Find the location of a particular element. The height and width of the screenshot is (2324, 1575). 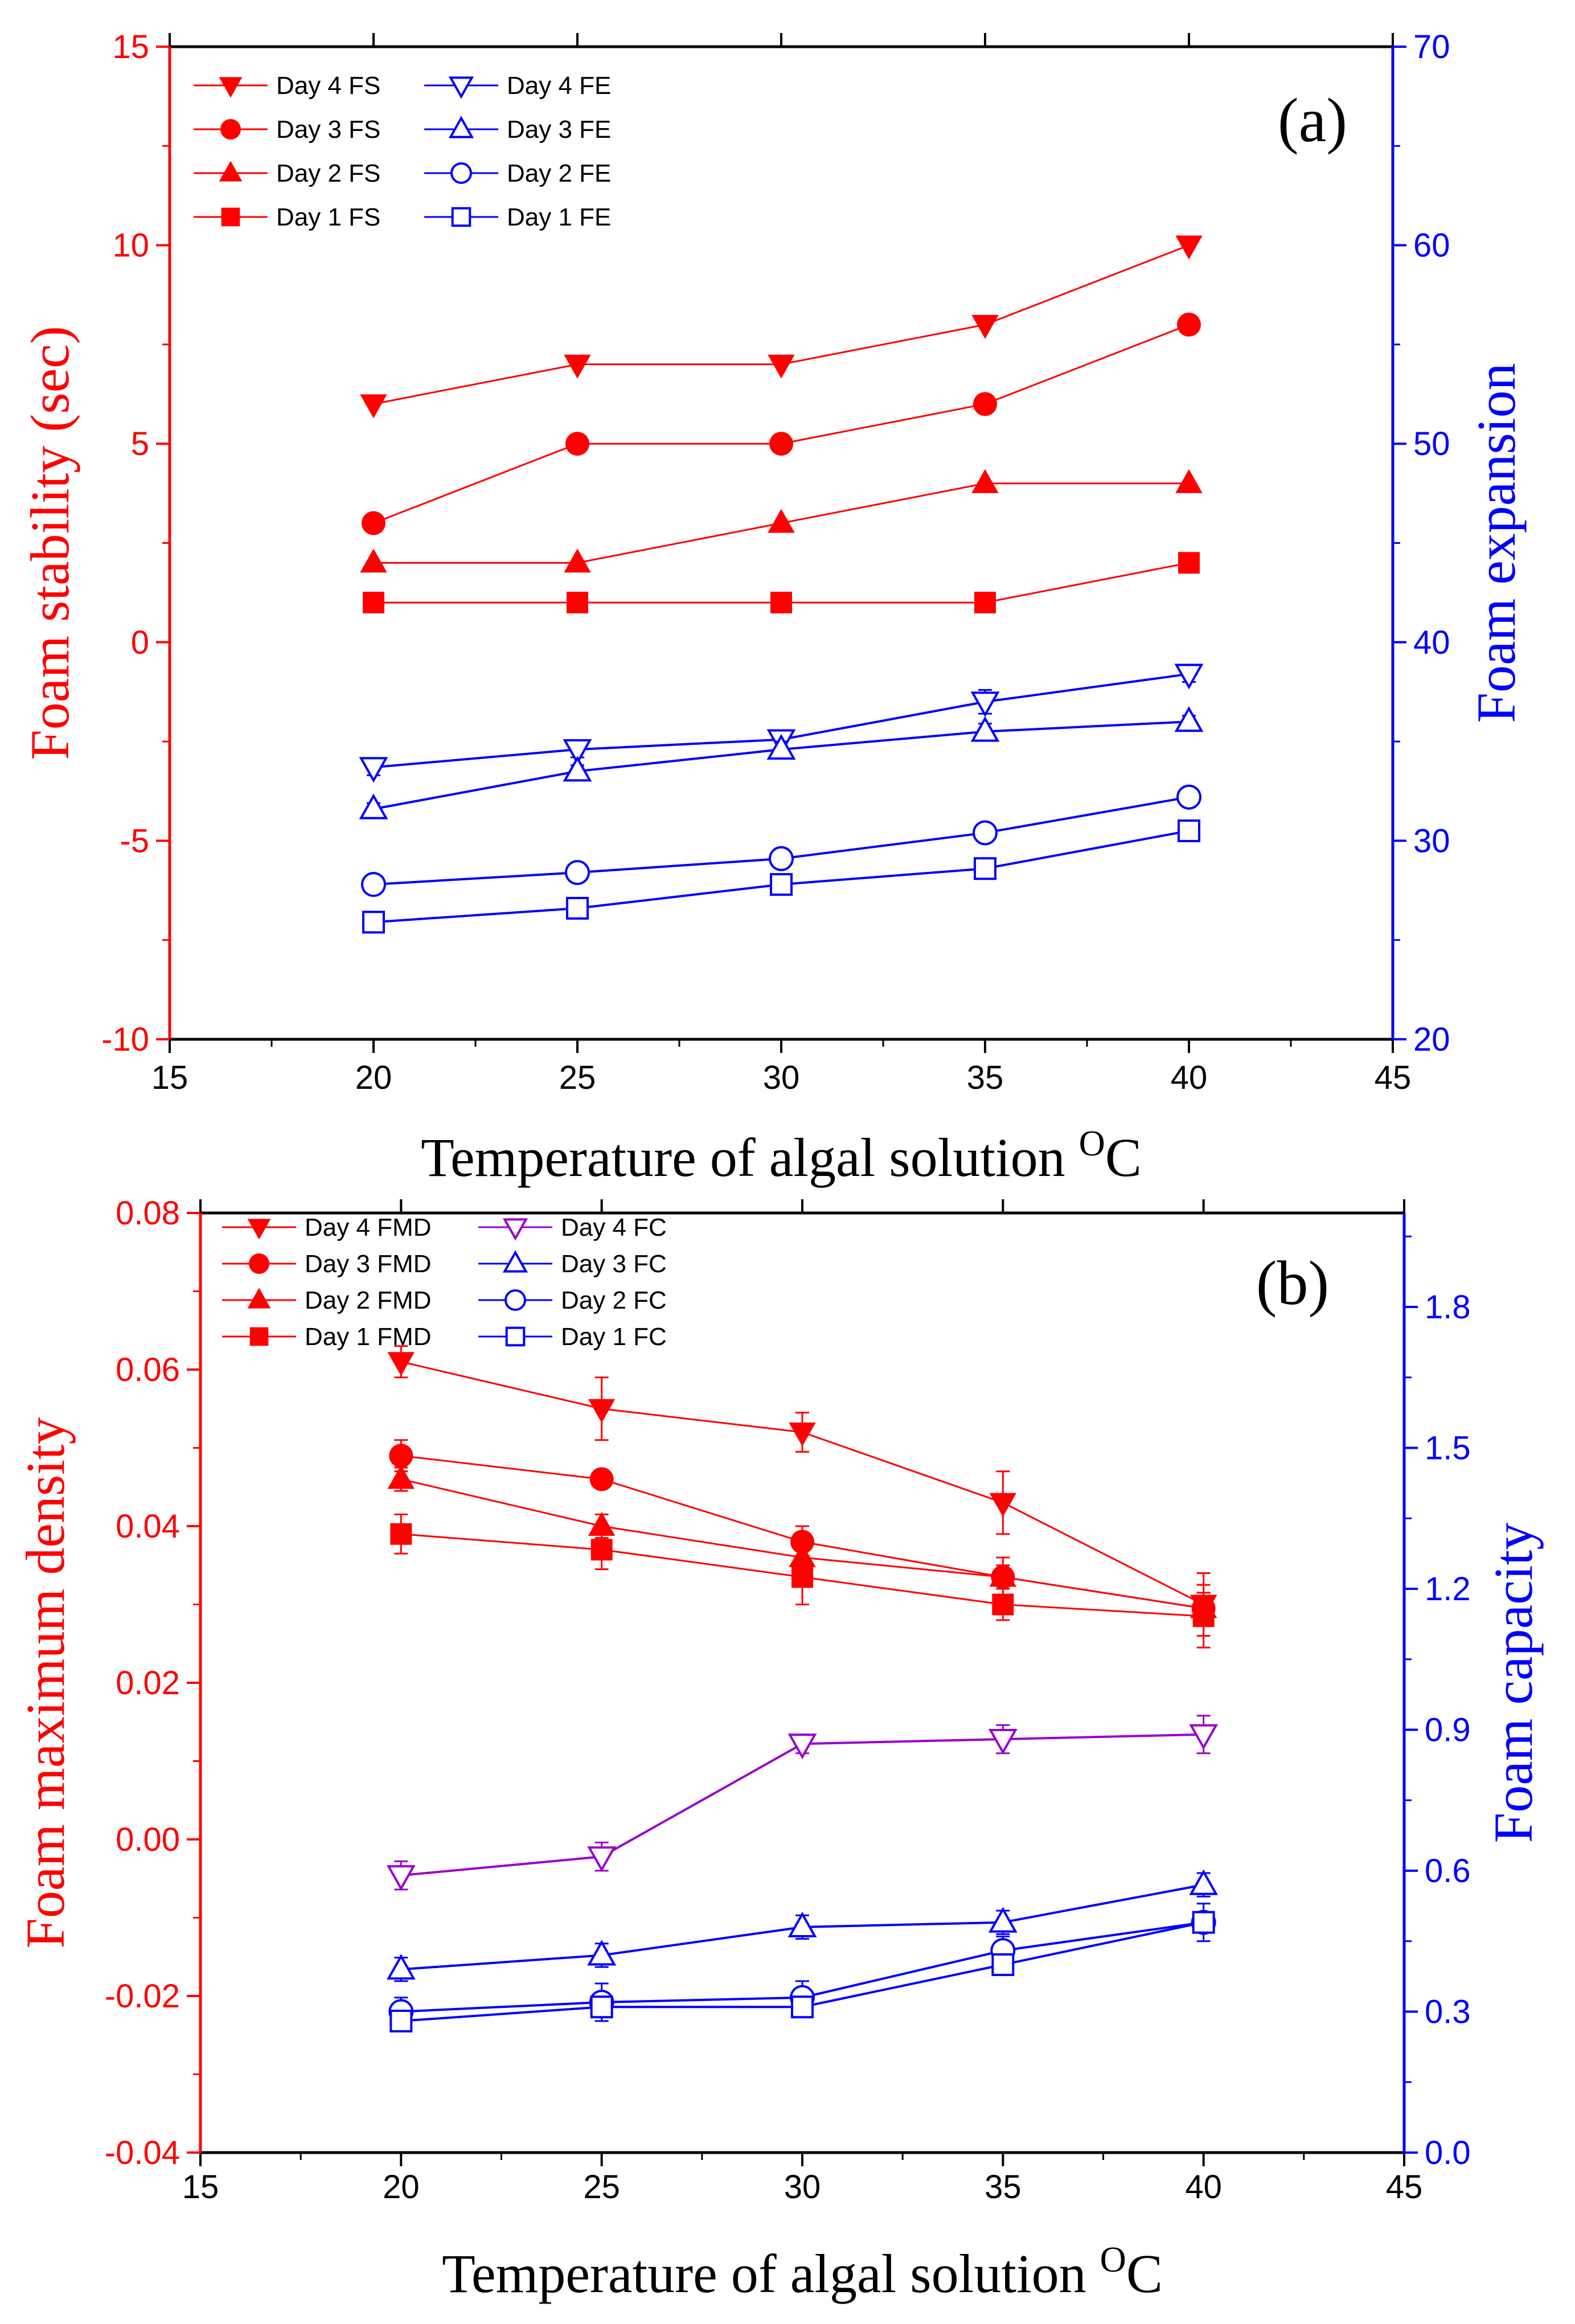

legend-label: Day 1 FC is located at coordinates (614, 1337).